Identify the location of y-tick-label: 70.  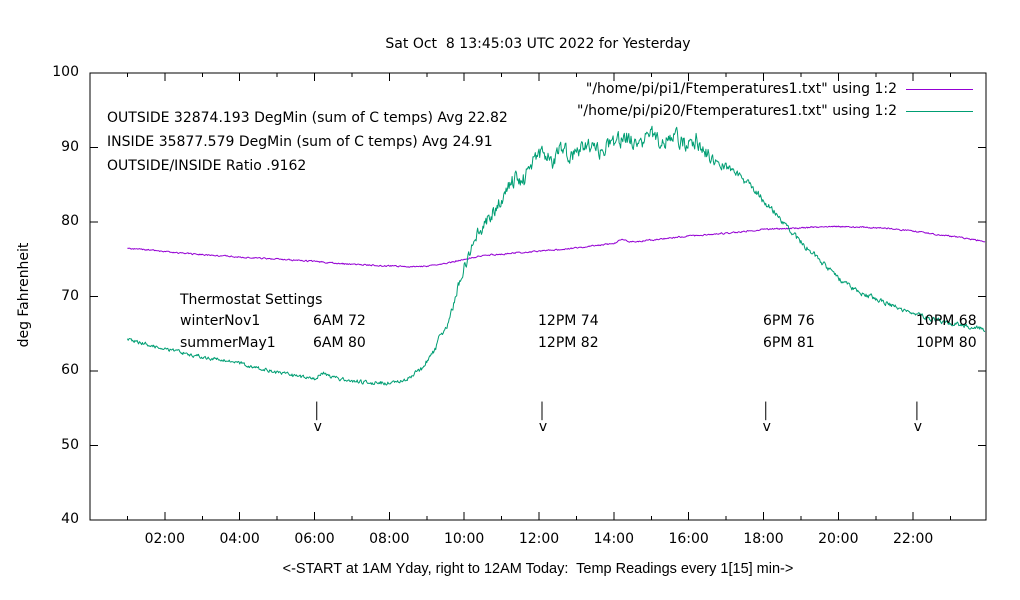
(70, 295).